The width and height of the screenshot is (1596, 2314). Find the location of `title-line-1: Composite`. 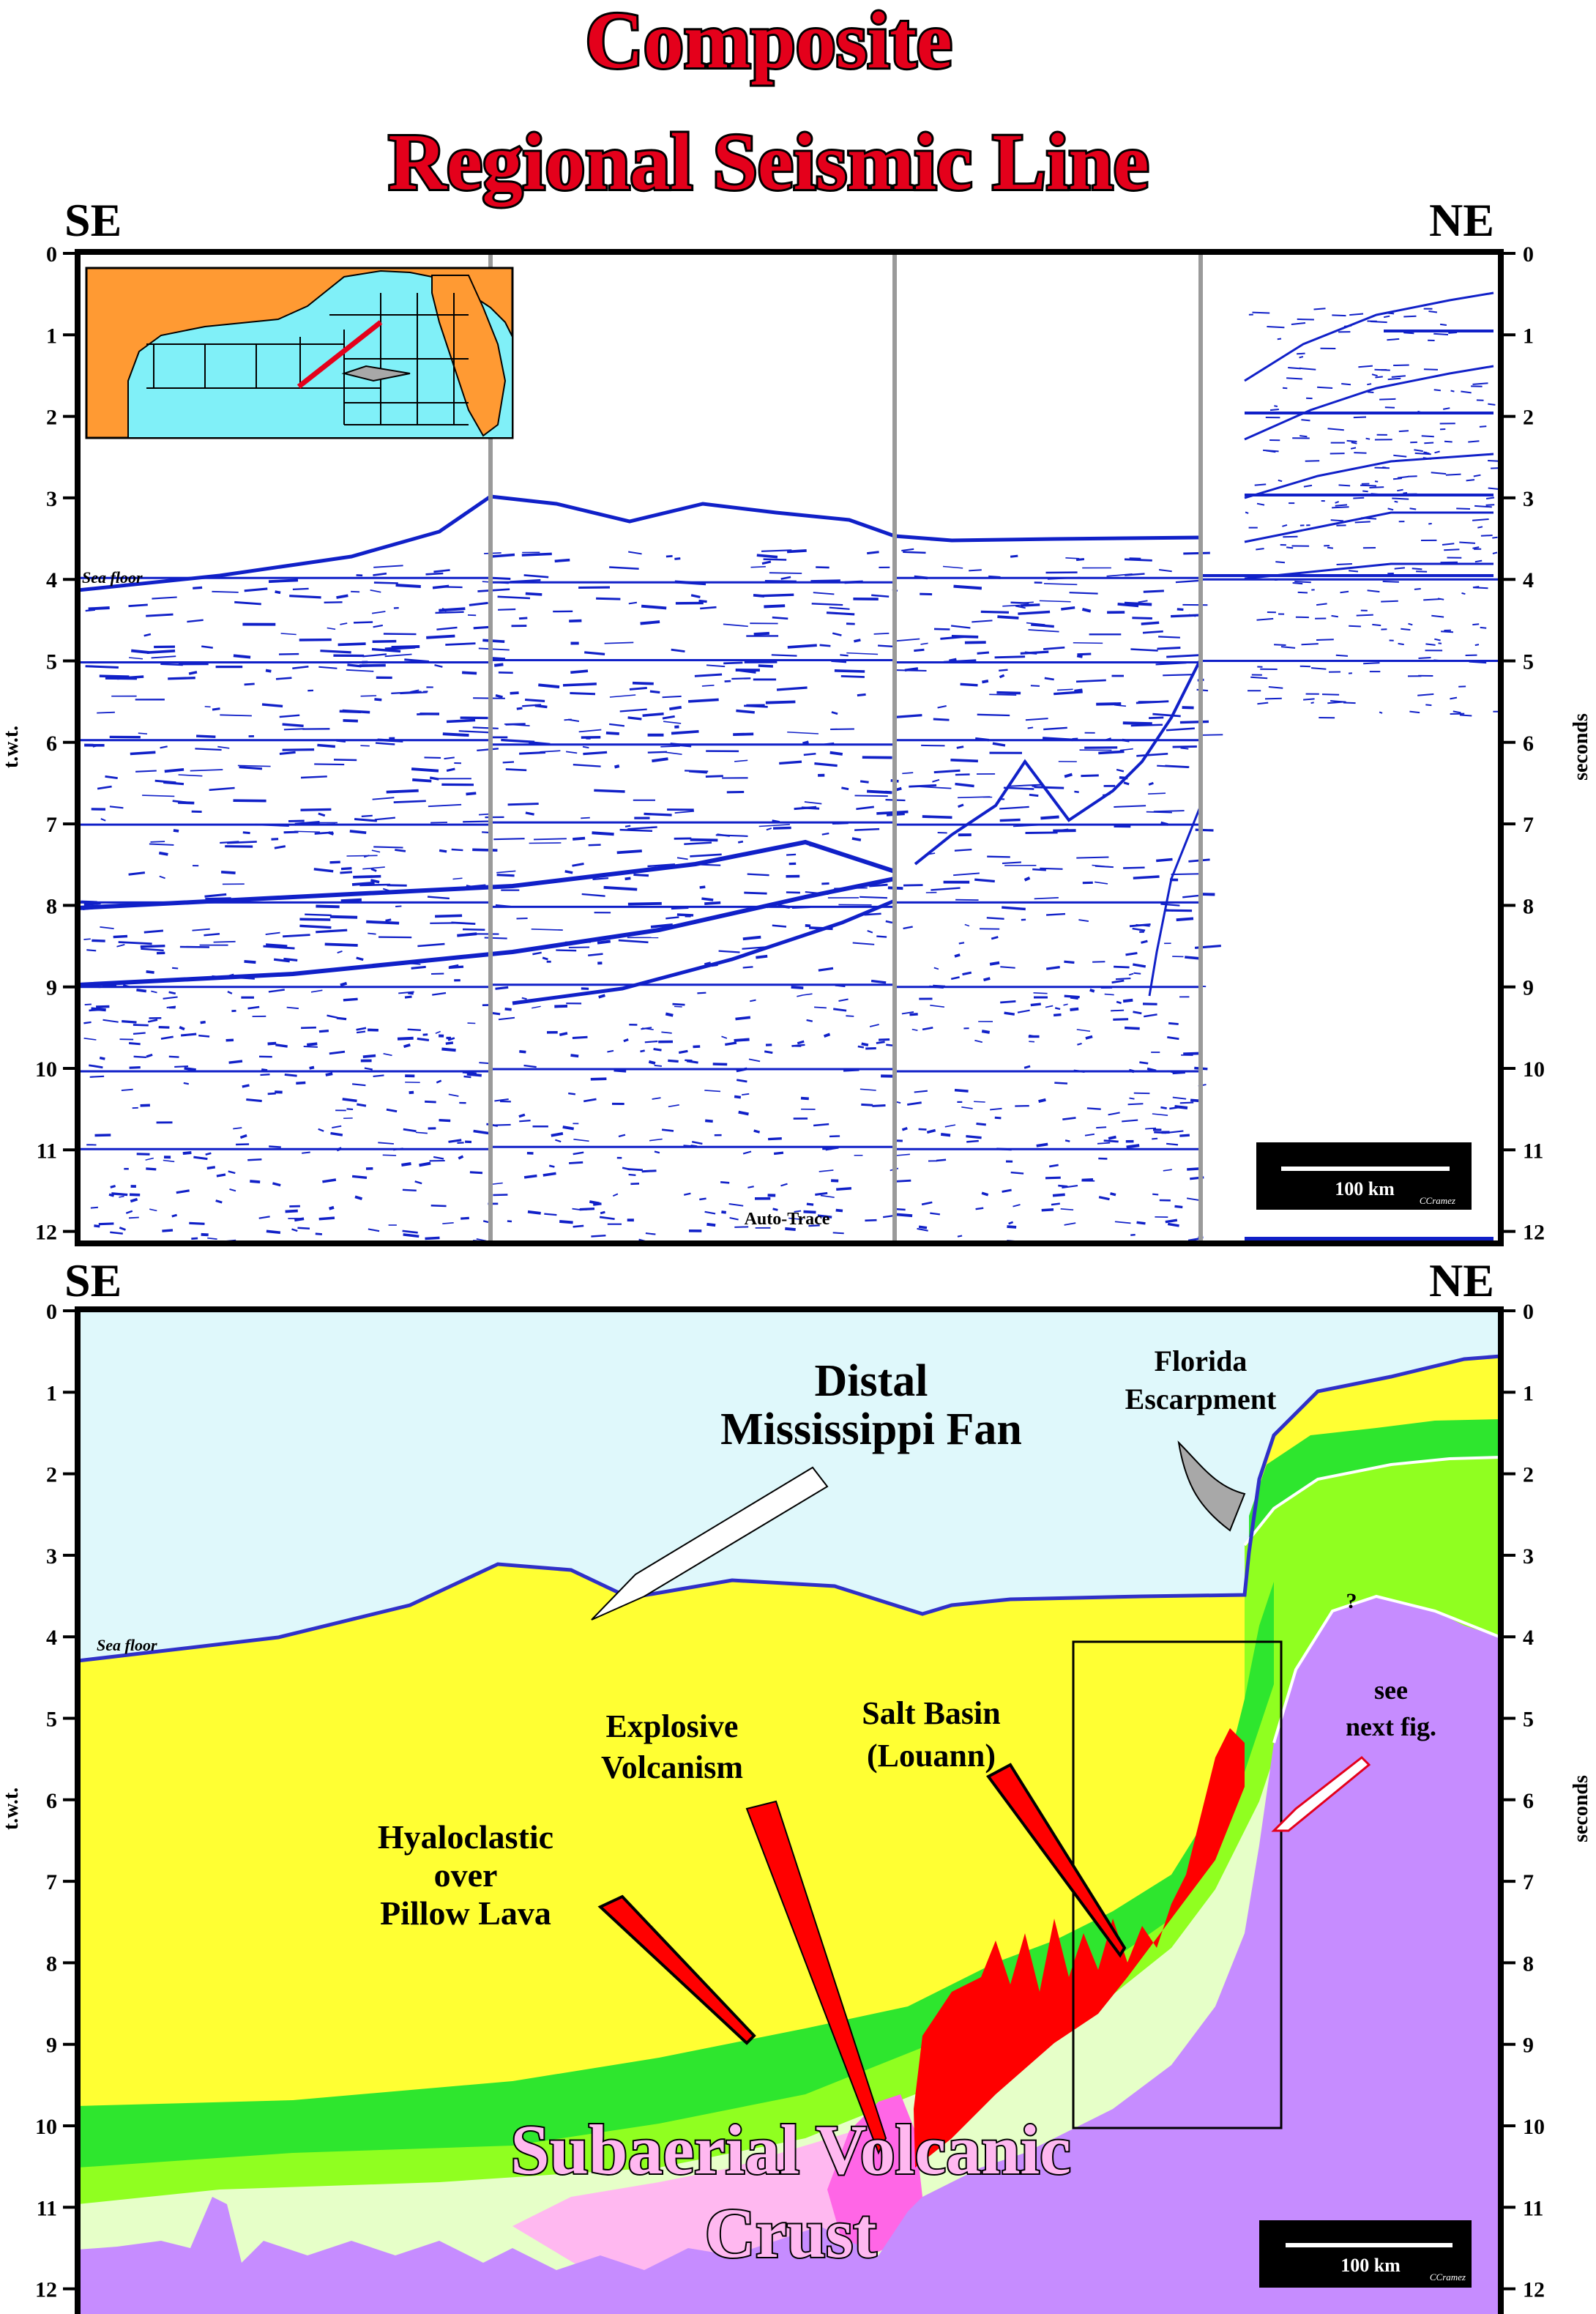

title-line-1: Composite is located at coordinates (768, 42).